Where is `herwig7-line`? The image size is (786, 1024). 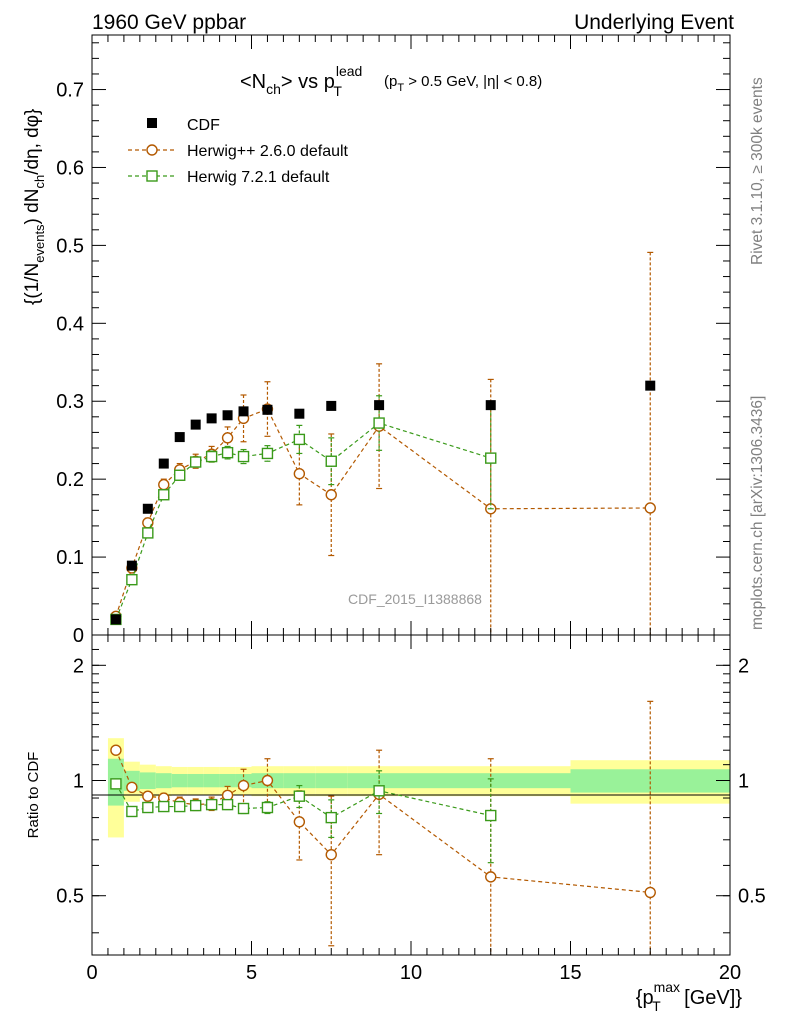 herwig7-line is located at coordinates (303, 521).